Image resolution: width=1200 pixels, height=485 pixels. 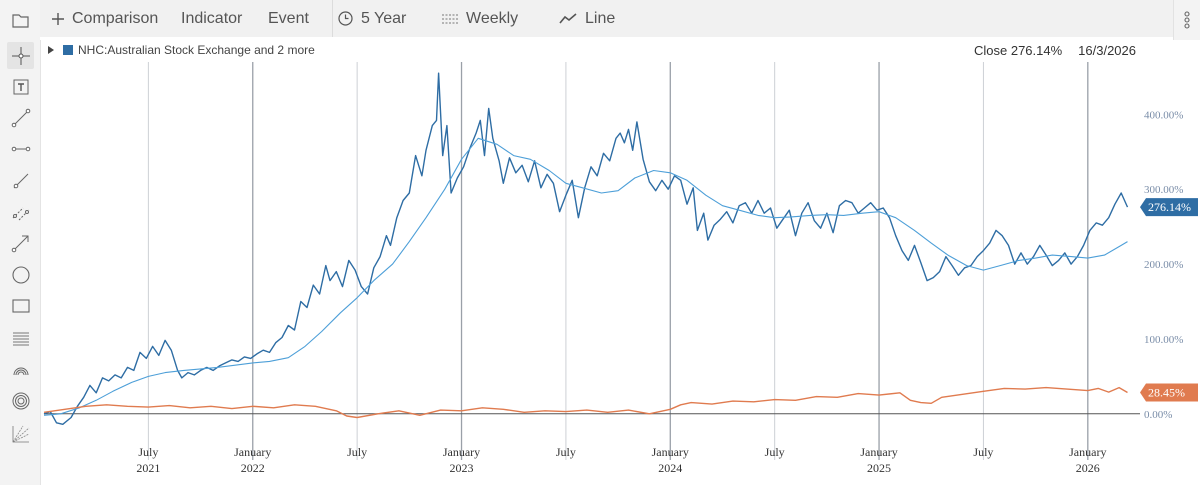 I want to click on crosshair-icon, so click(x=20, y=55).